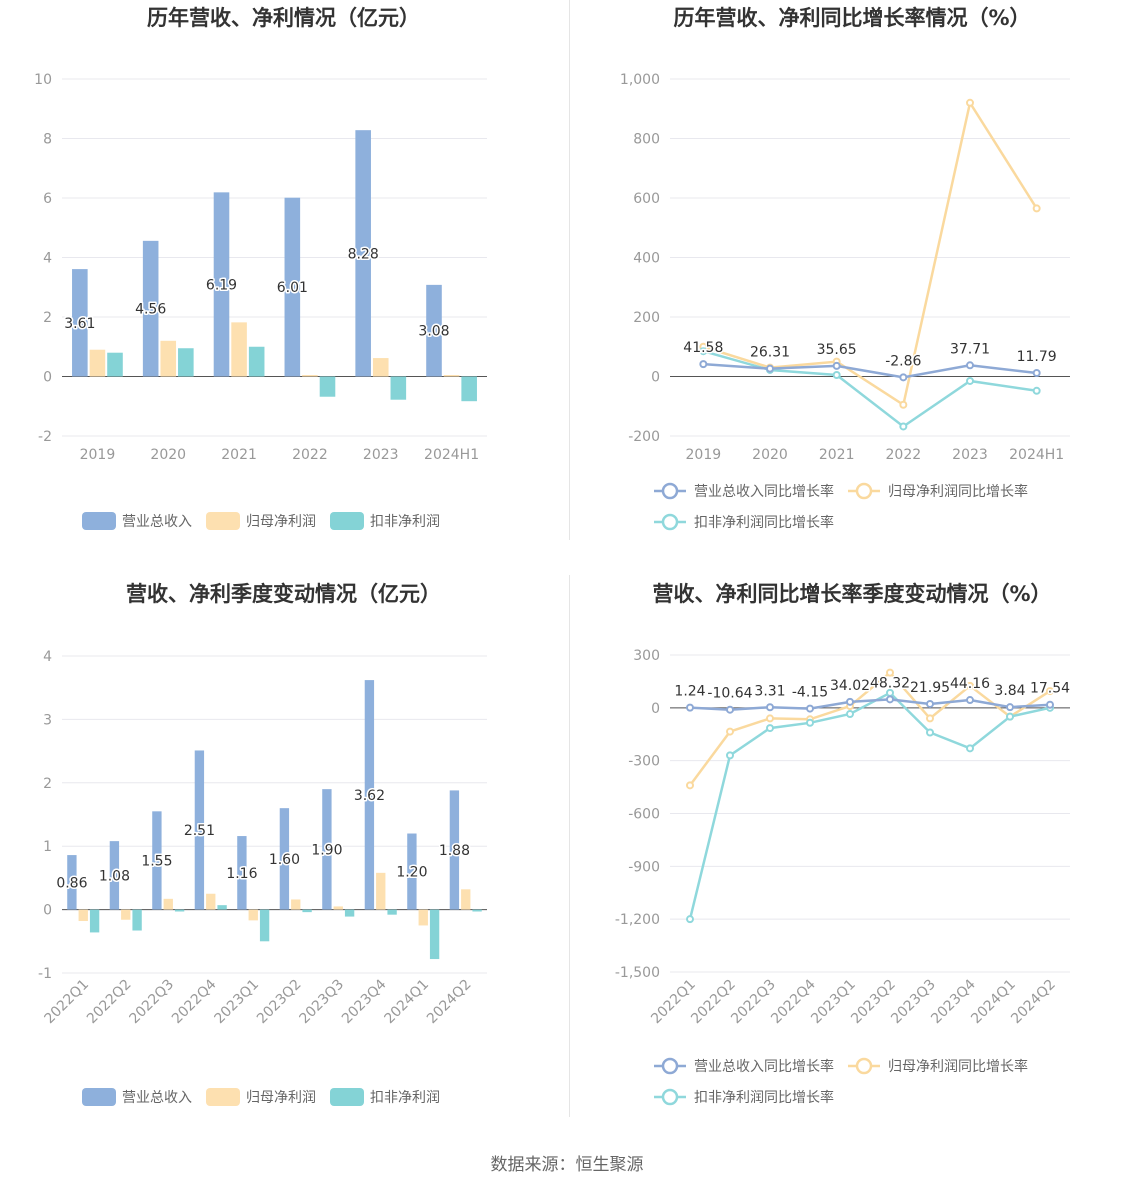  I want to click on x-tick-label: 2023Q3, so click(321, 1002).